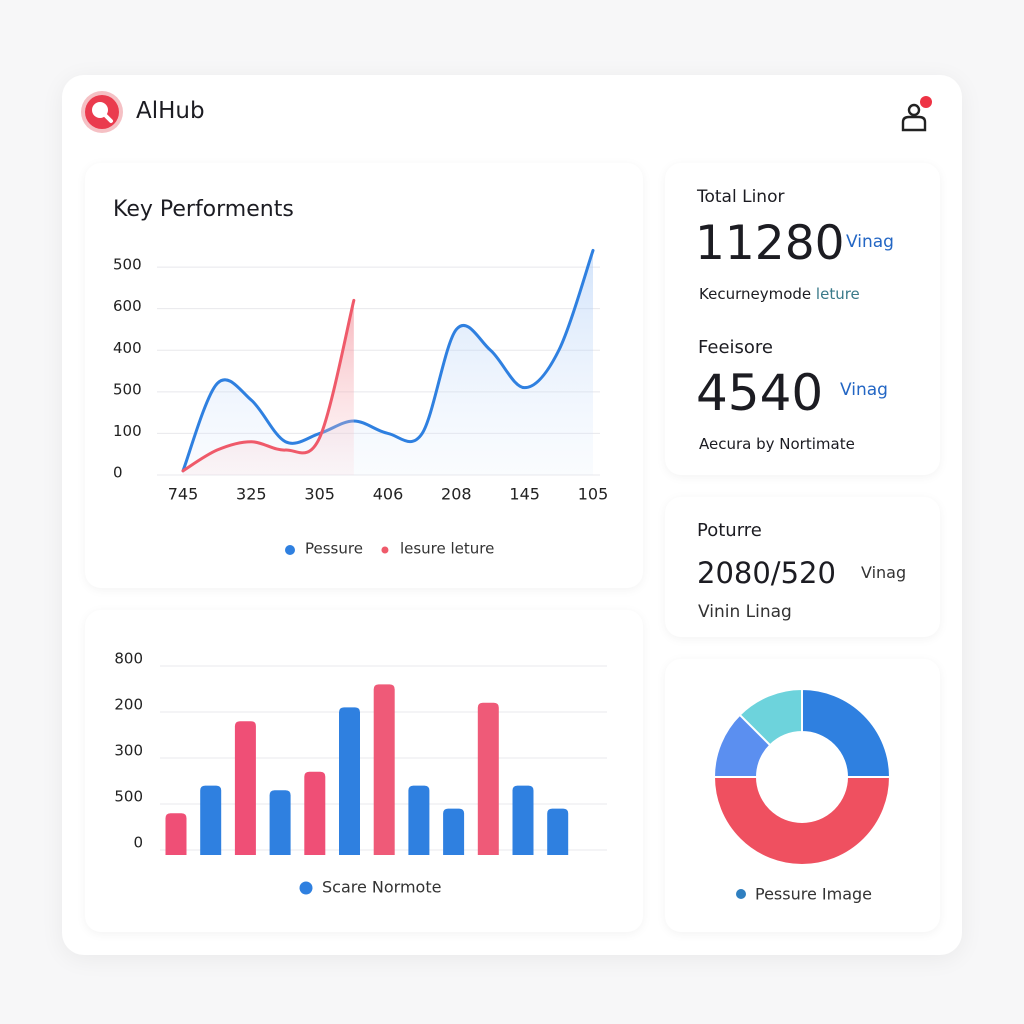 The image size is (1024, 1024). What do you see at coordinates (319, 494) in the screenshot?
I see `x-tick-label: 305` at bounding box center [319, 494].